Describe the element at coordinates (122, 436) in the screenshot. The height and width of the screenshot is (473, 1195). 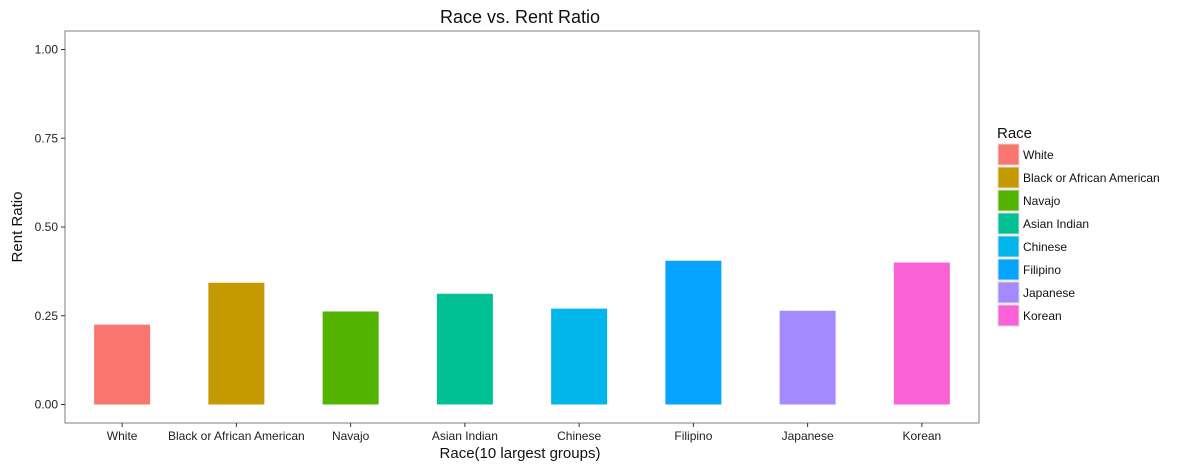
I see `x-tick-label: White` at that location.